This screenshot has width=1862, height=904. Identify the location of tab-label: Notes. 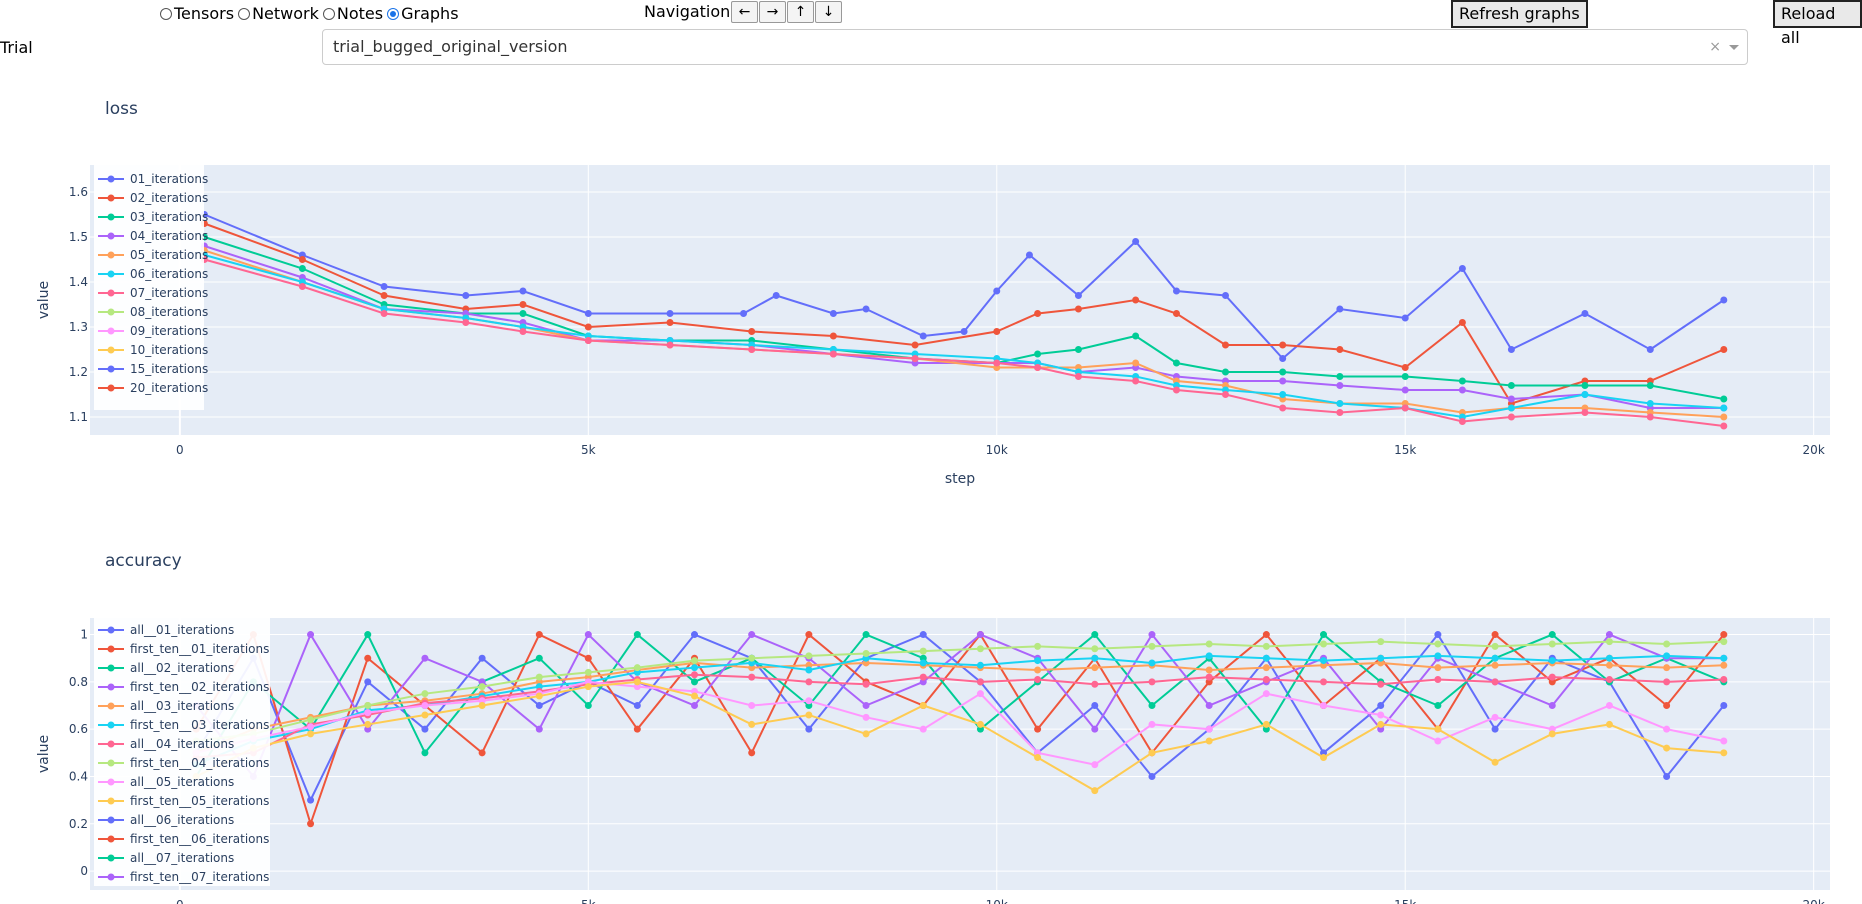
(360, 13).